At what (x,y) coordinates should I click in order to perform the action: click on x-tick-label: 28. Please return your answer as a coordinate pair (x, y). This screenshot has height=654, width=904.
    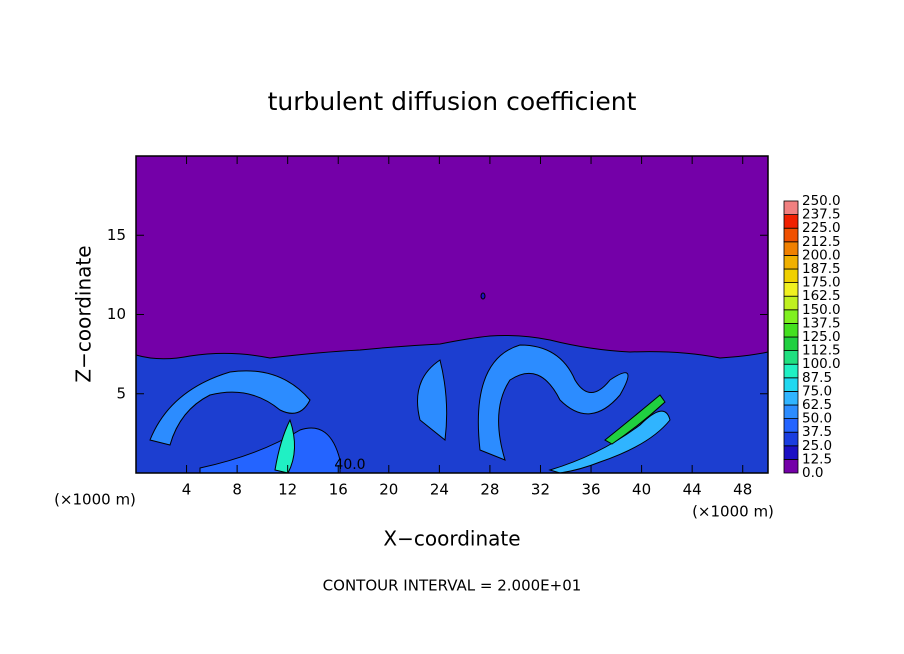
    Looking at the image, I should click on (489, 490).